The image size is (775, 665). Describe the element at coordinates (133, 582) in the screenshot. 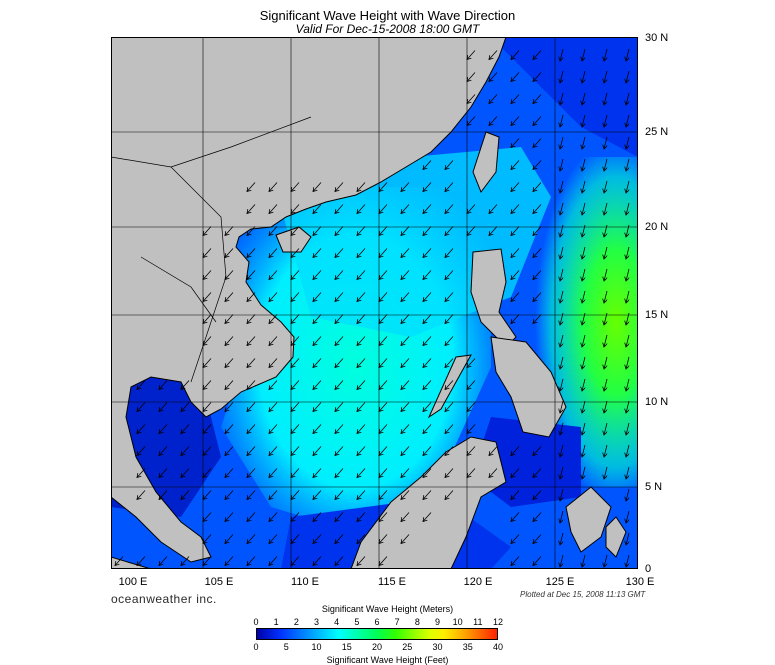

I see `lon-label-100e: 100 E` at that location.